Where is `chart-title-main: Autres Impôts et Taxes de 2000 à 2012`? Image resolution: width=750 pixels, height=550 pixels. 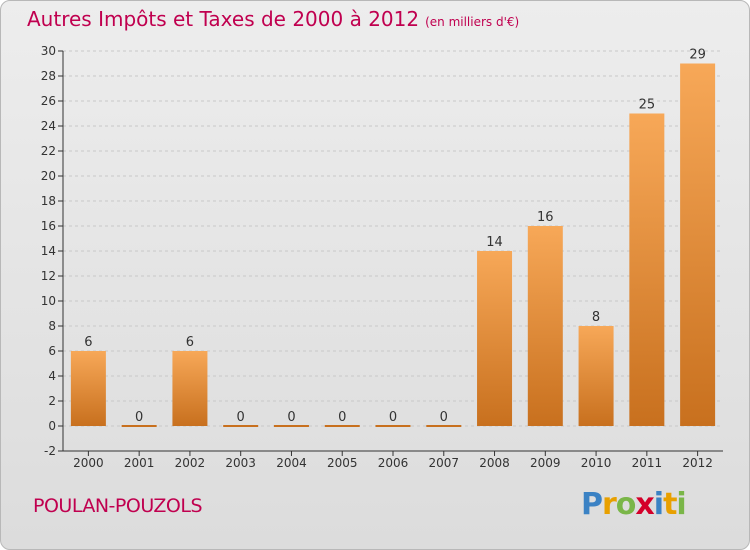 chart-title-main: Autres Impôts et Taxes de 2000 à 2012 is located at coordinates (223, 19).